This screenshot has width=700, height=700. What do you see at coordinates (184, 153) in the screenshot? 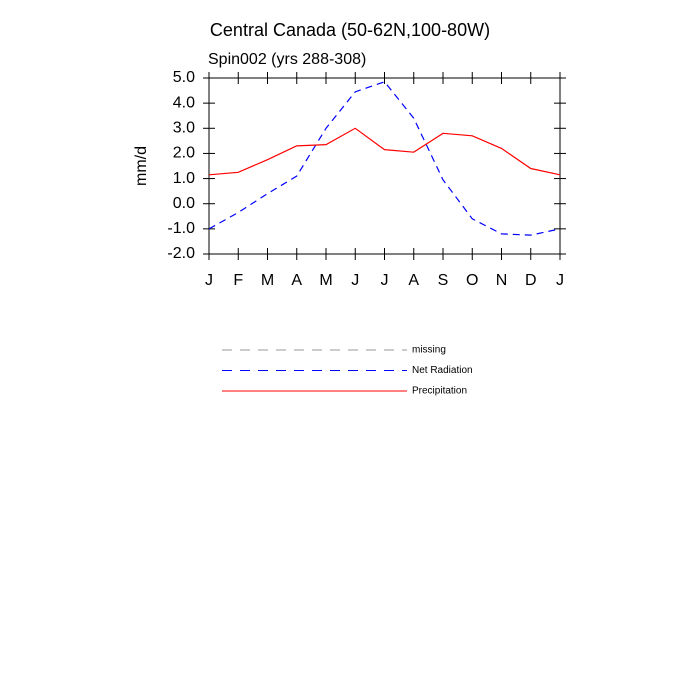
I see `y-tick-label: 2.0` at bounding box center [184, 153].